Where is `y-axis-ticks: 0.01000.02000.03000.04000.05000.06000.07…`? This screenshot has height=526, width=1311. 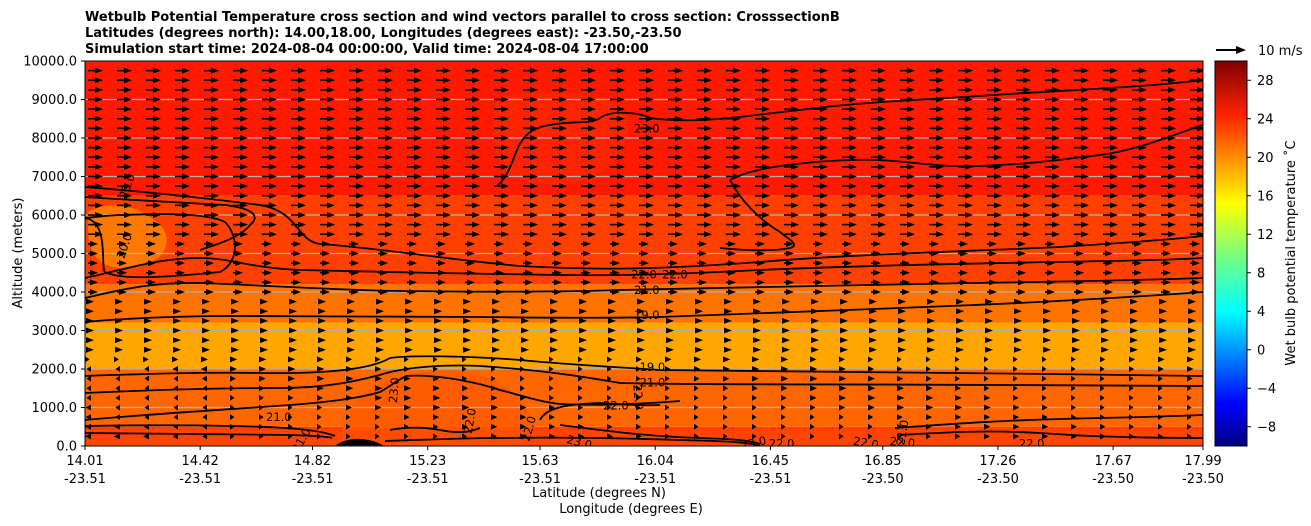
y-axis-ticks: 0.01000.02000.03000.04000.05000.06000.07… is located at coordinates (54, 255).